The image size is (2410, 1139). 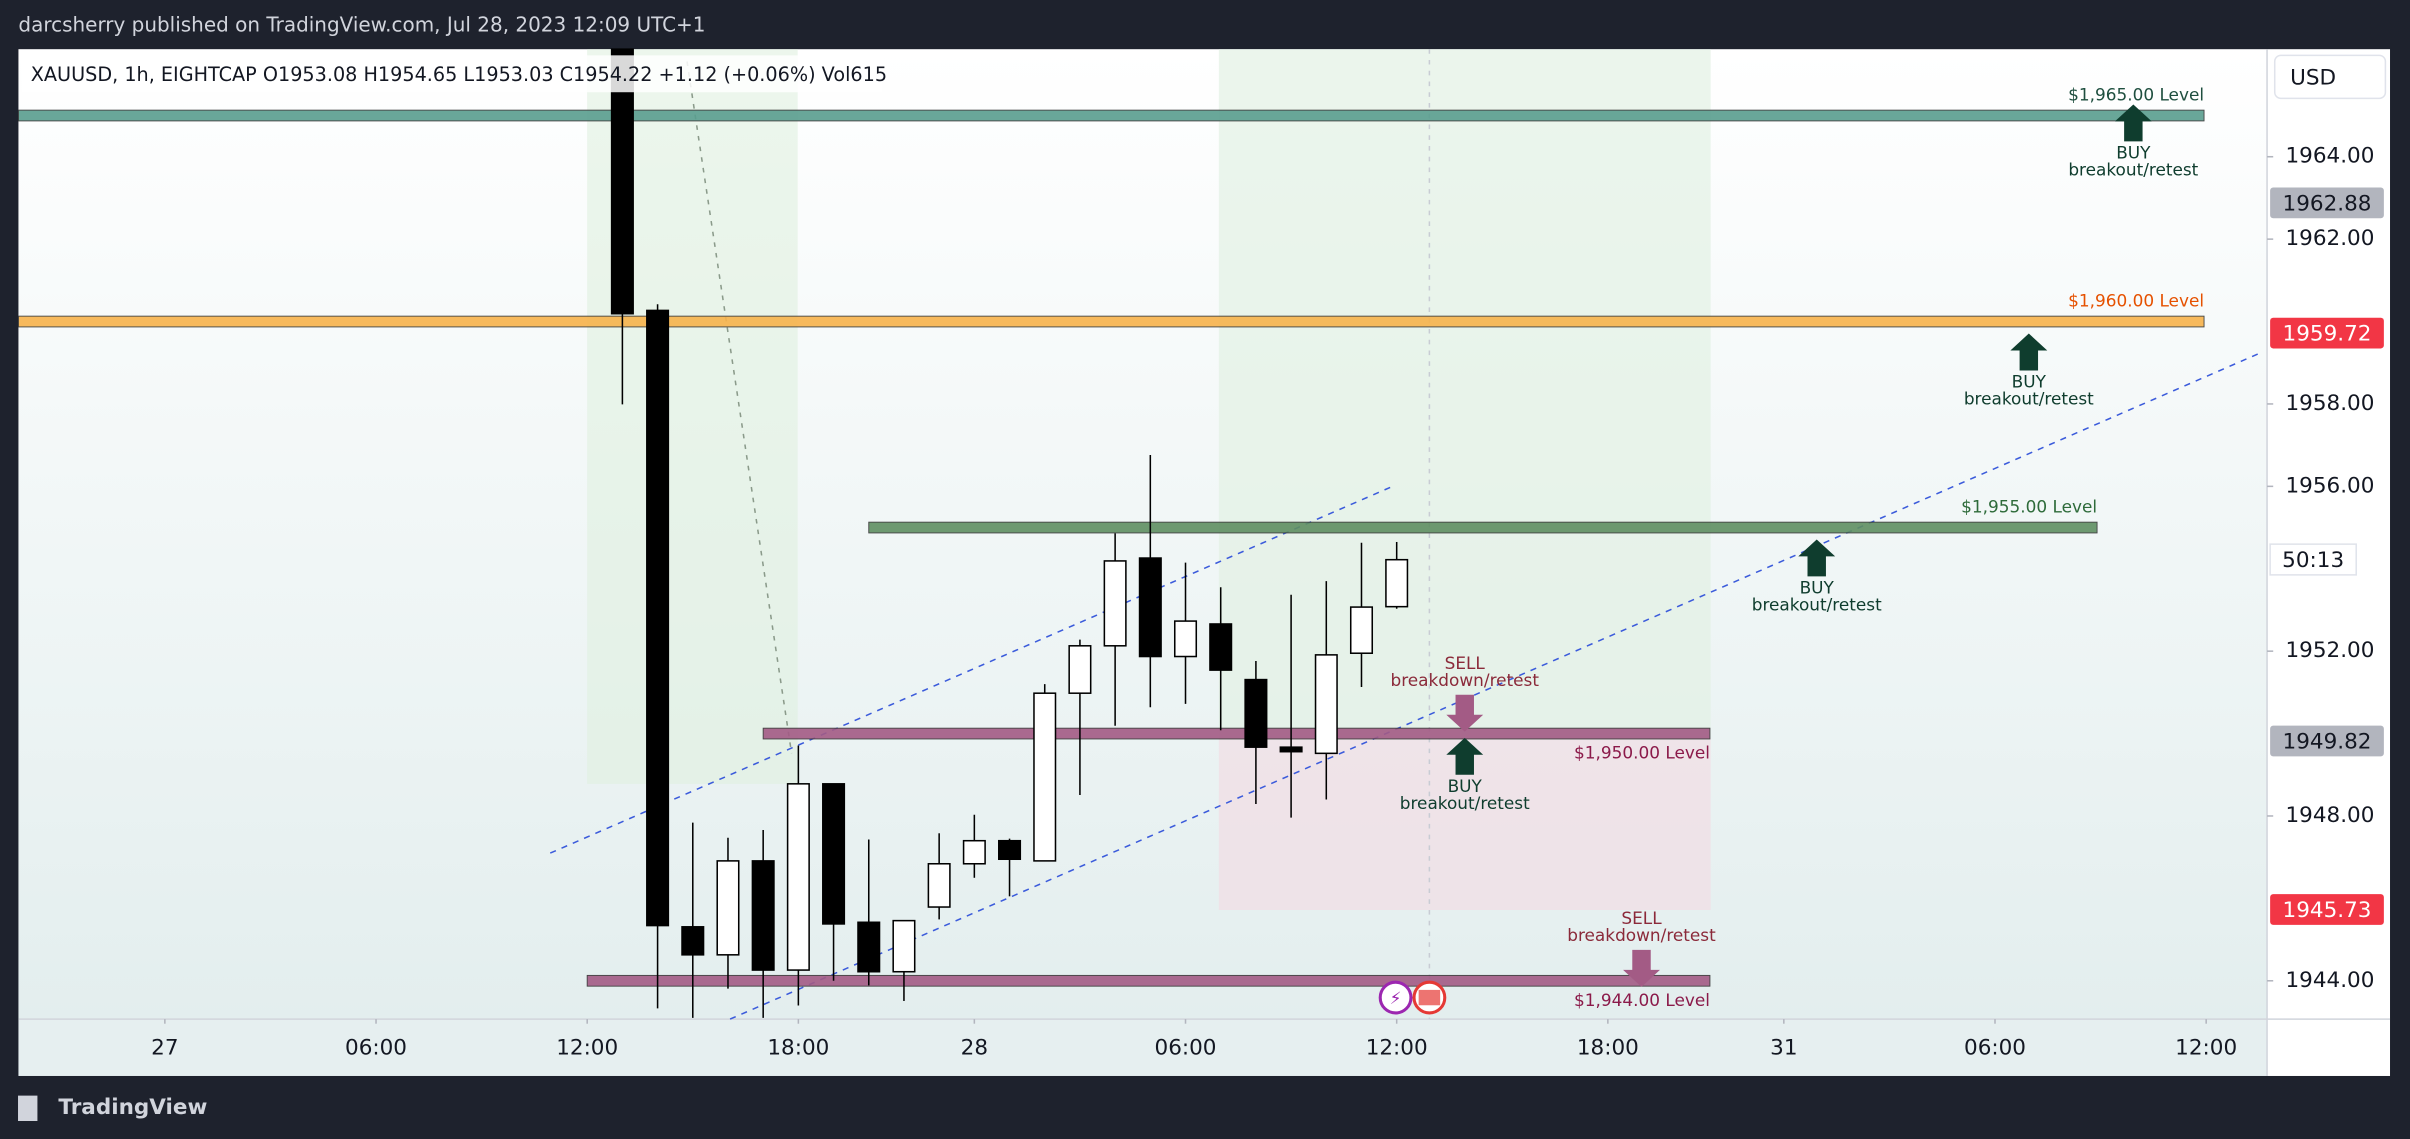 I want to click on currency-button, so click(x=2330, y=77).